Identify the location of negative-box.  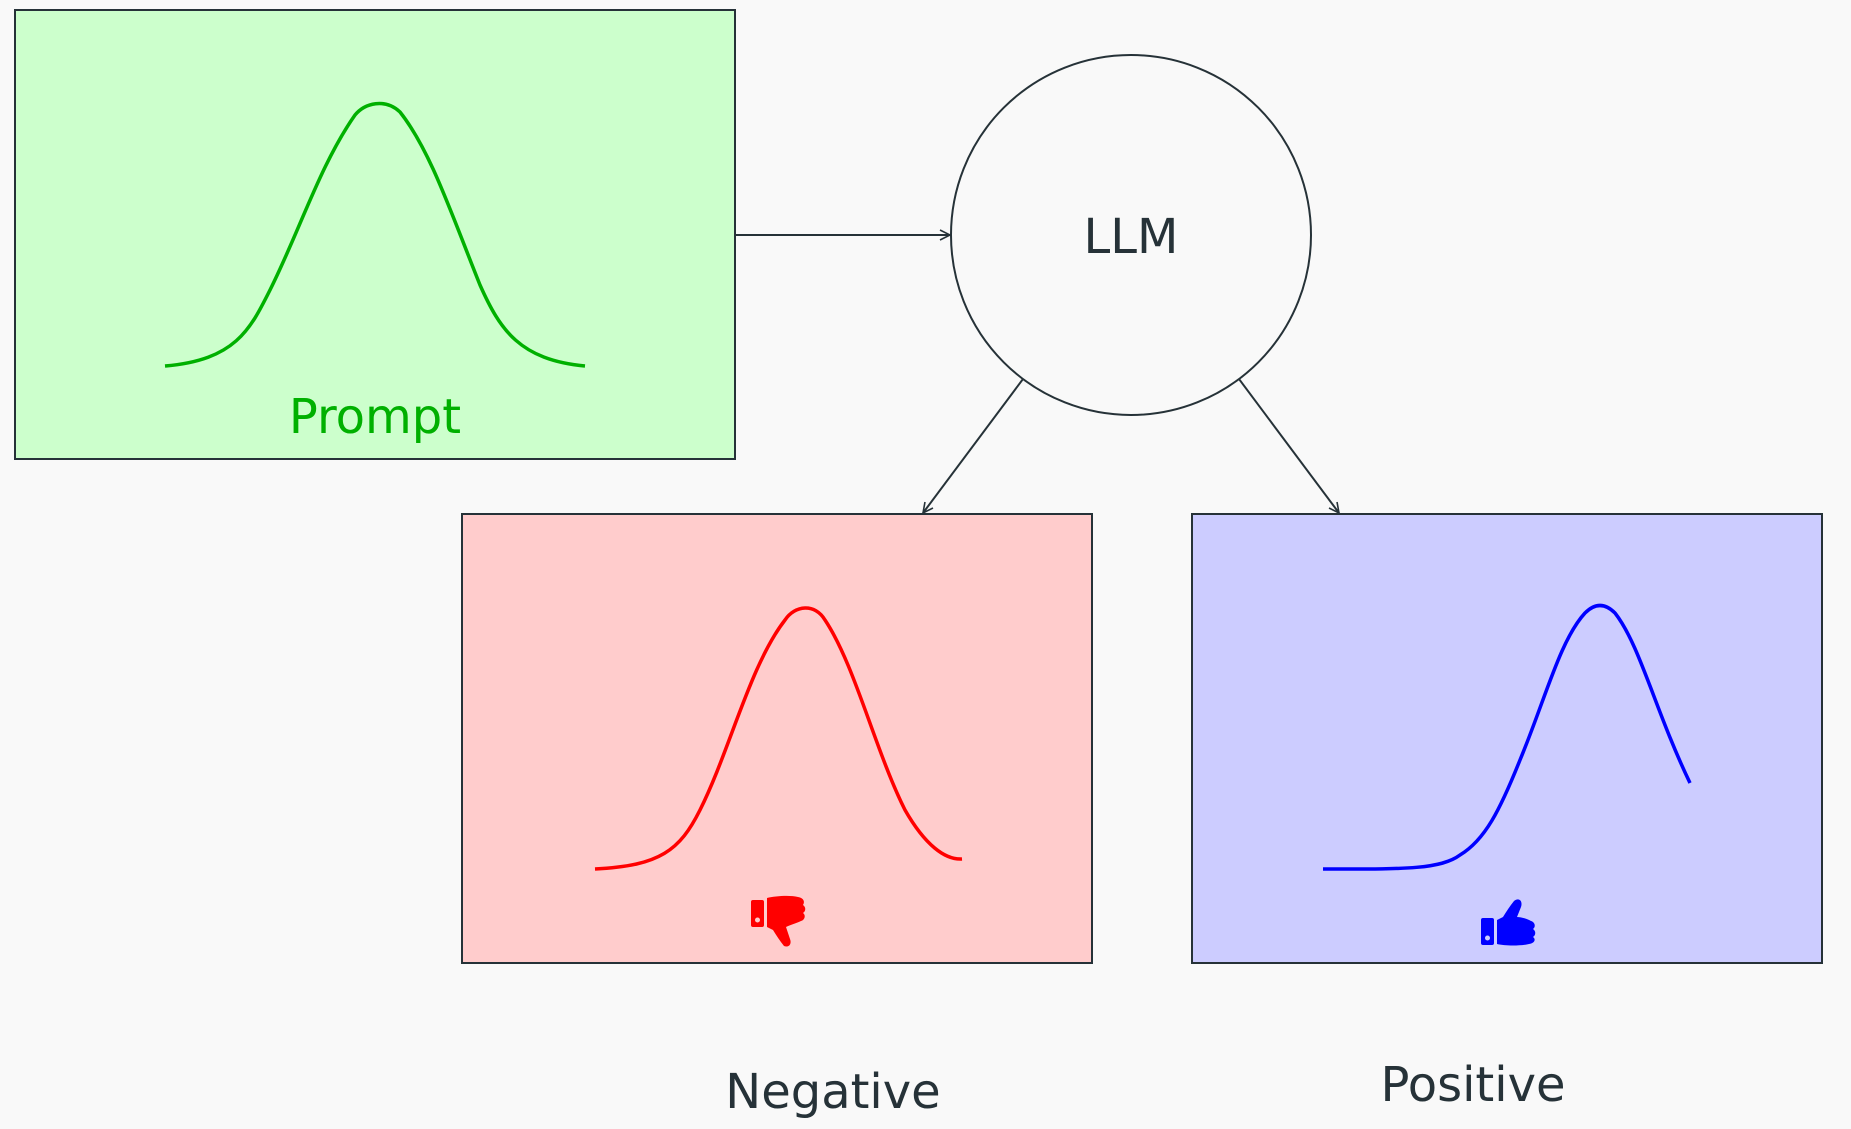
(777, 738).